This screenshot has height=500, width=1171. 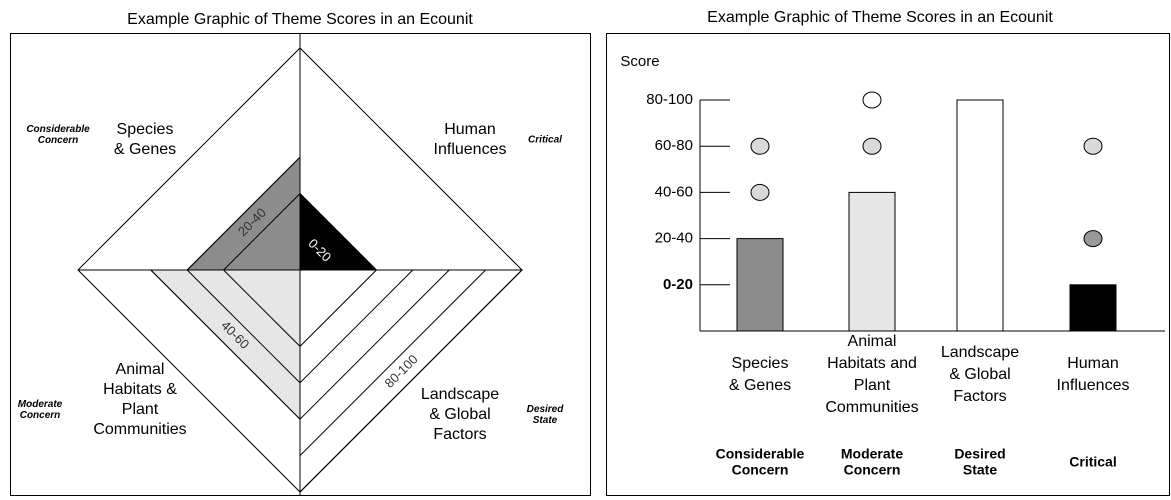 What do you see at coordinates (1093, 385) in the screenshot?
I see `x-tick-label: Influences` at bounding box center [1093, 385].